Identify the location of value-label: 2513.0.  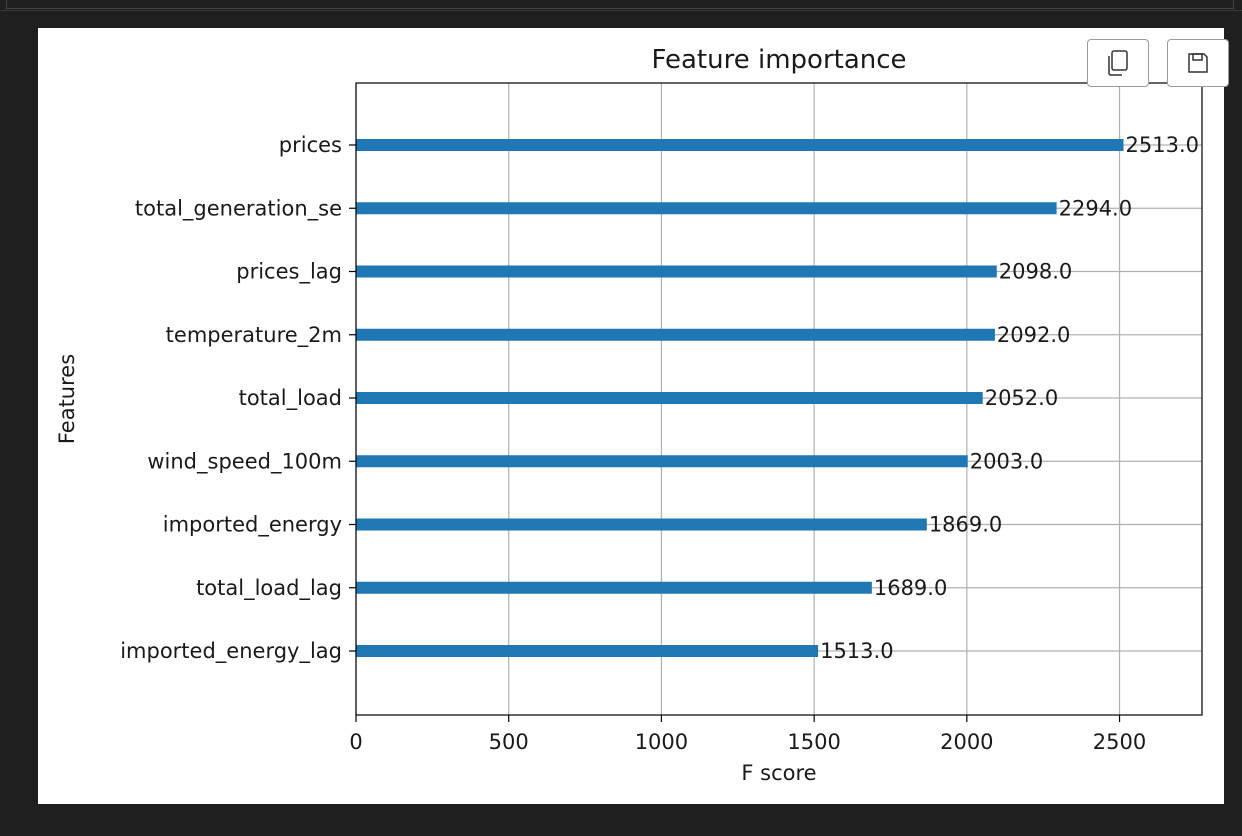
(1162, 145).